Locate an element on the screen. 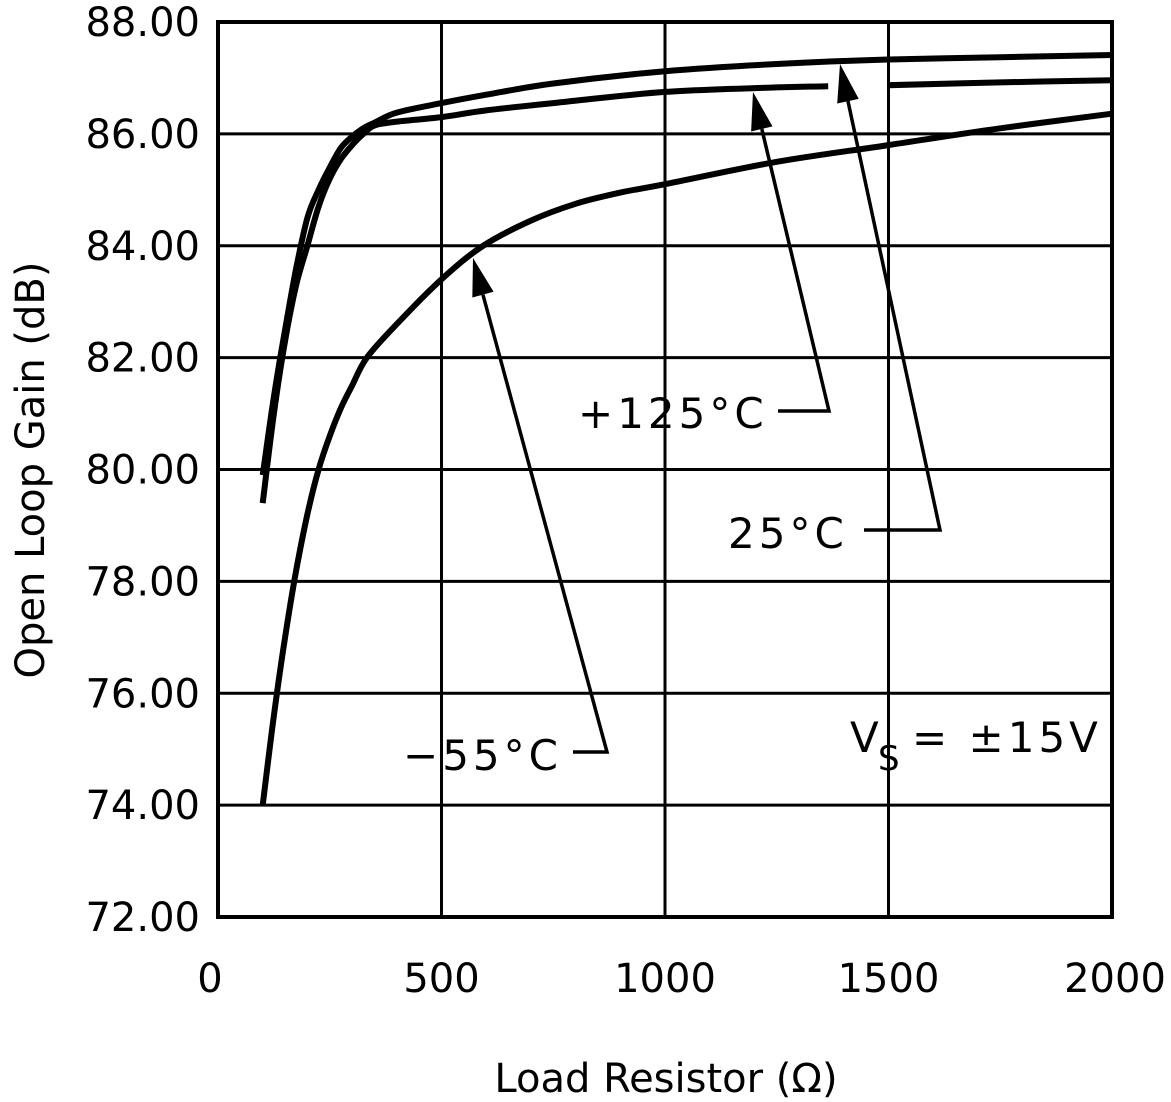  annotation-label: +125°C is located at coordinates (673, 413).